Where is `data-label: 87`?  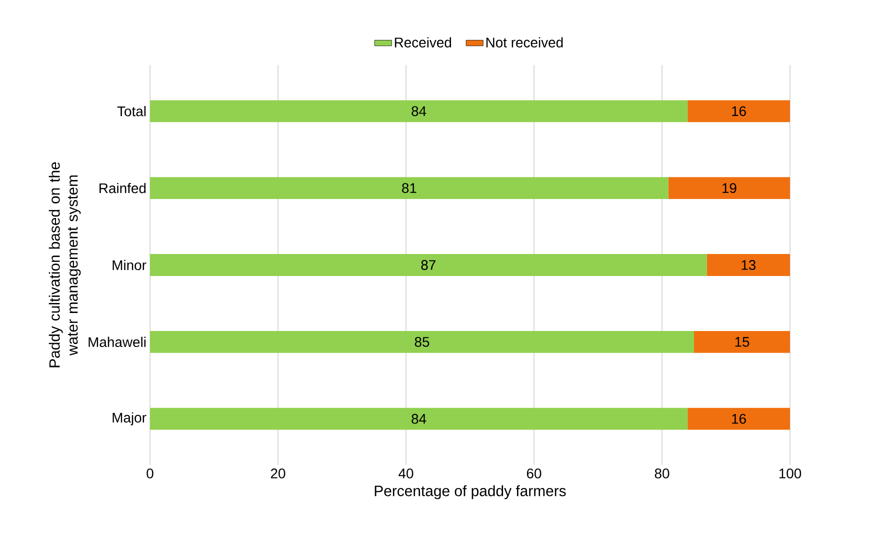
data-label: 87 is located at coordinates (428, 265).